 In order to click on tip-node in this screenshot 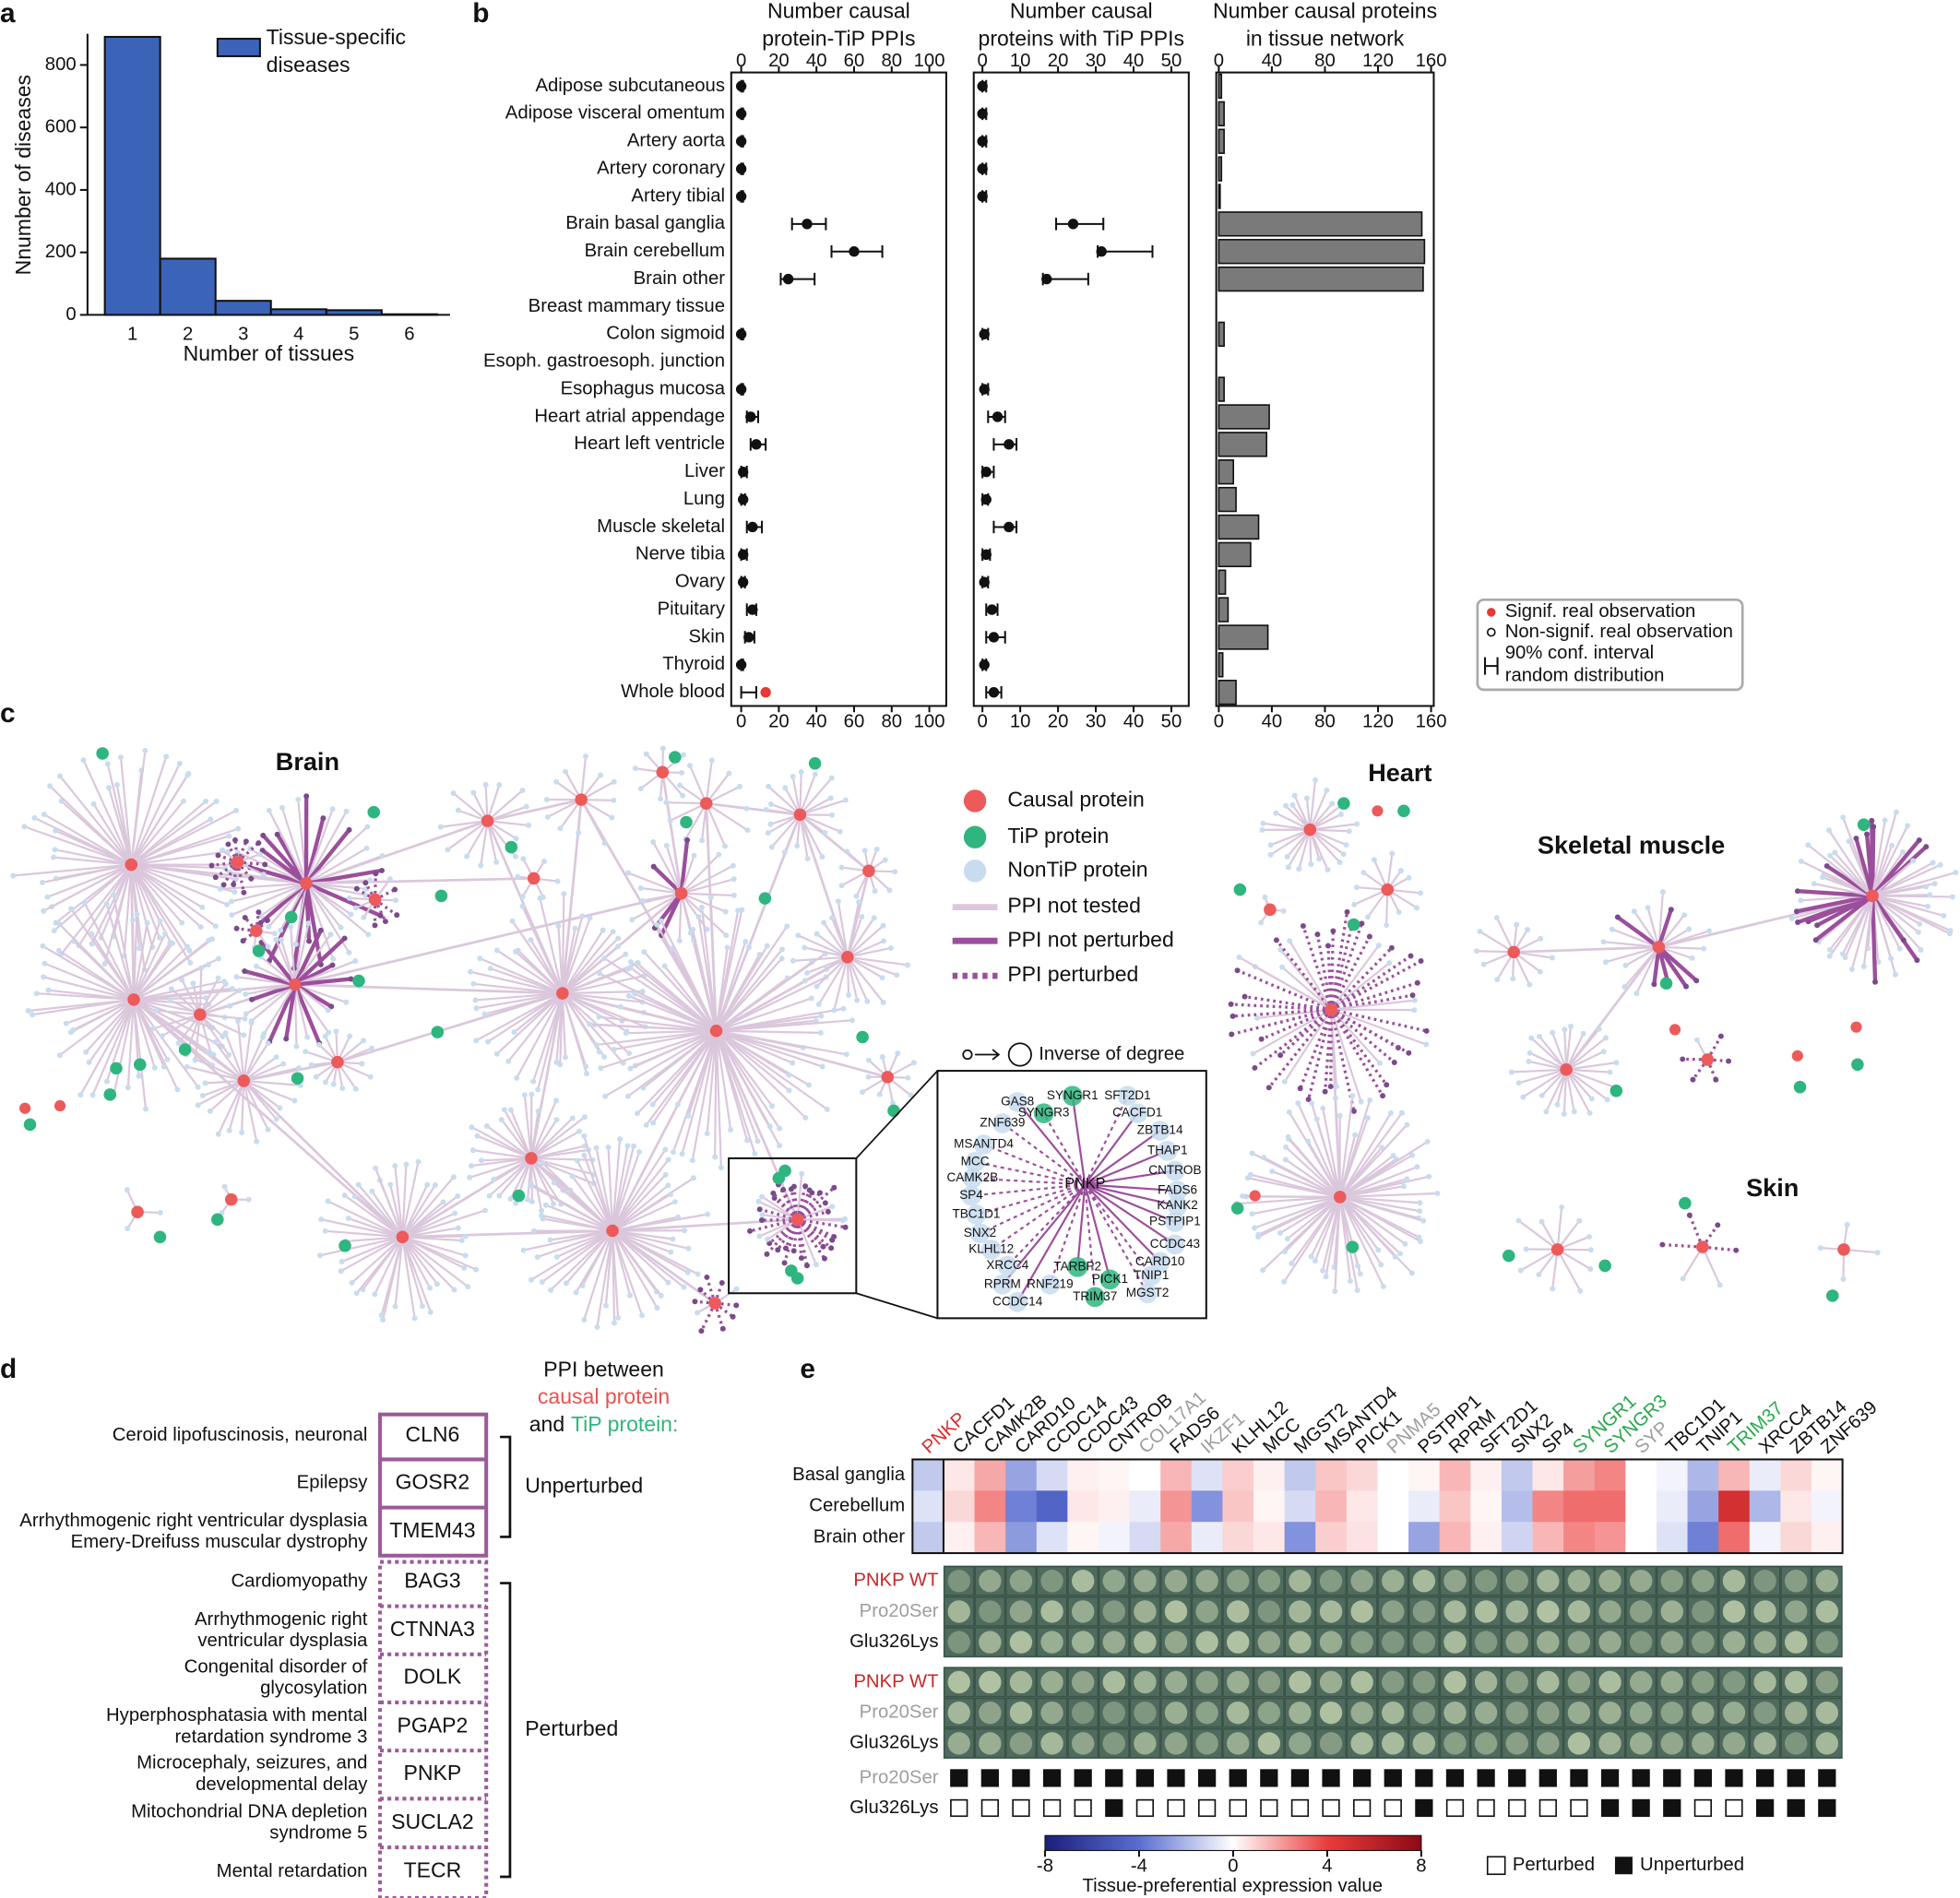, I will do `click(815, 764)`.